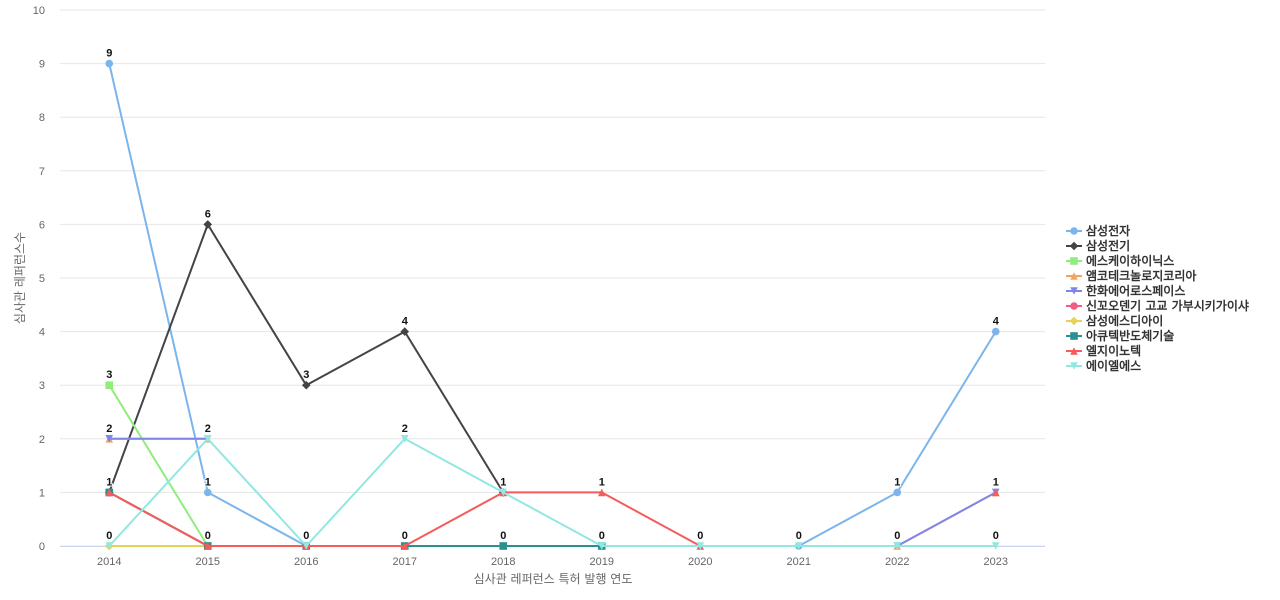 Image resolution: width=1280 pixels, height=600 pixels. I want to click on y-tick-label: 2, so click(42, 440).